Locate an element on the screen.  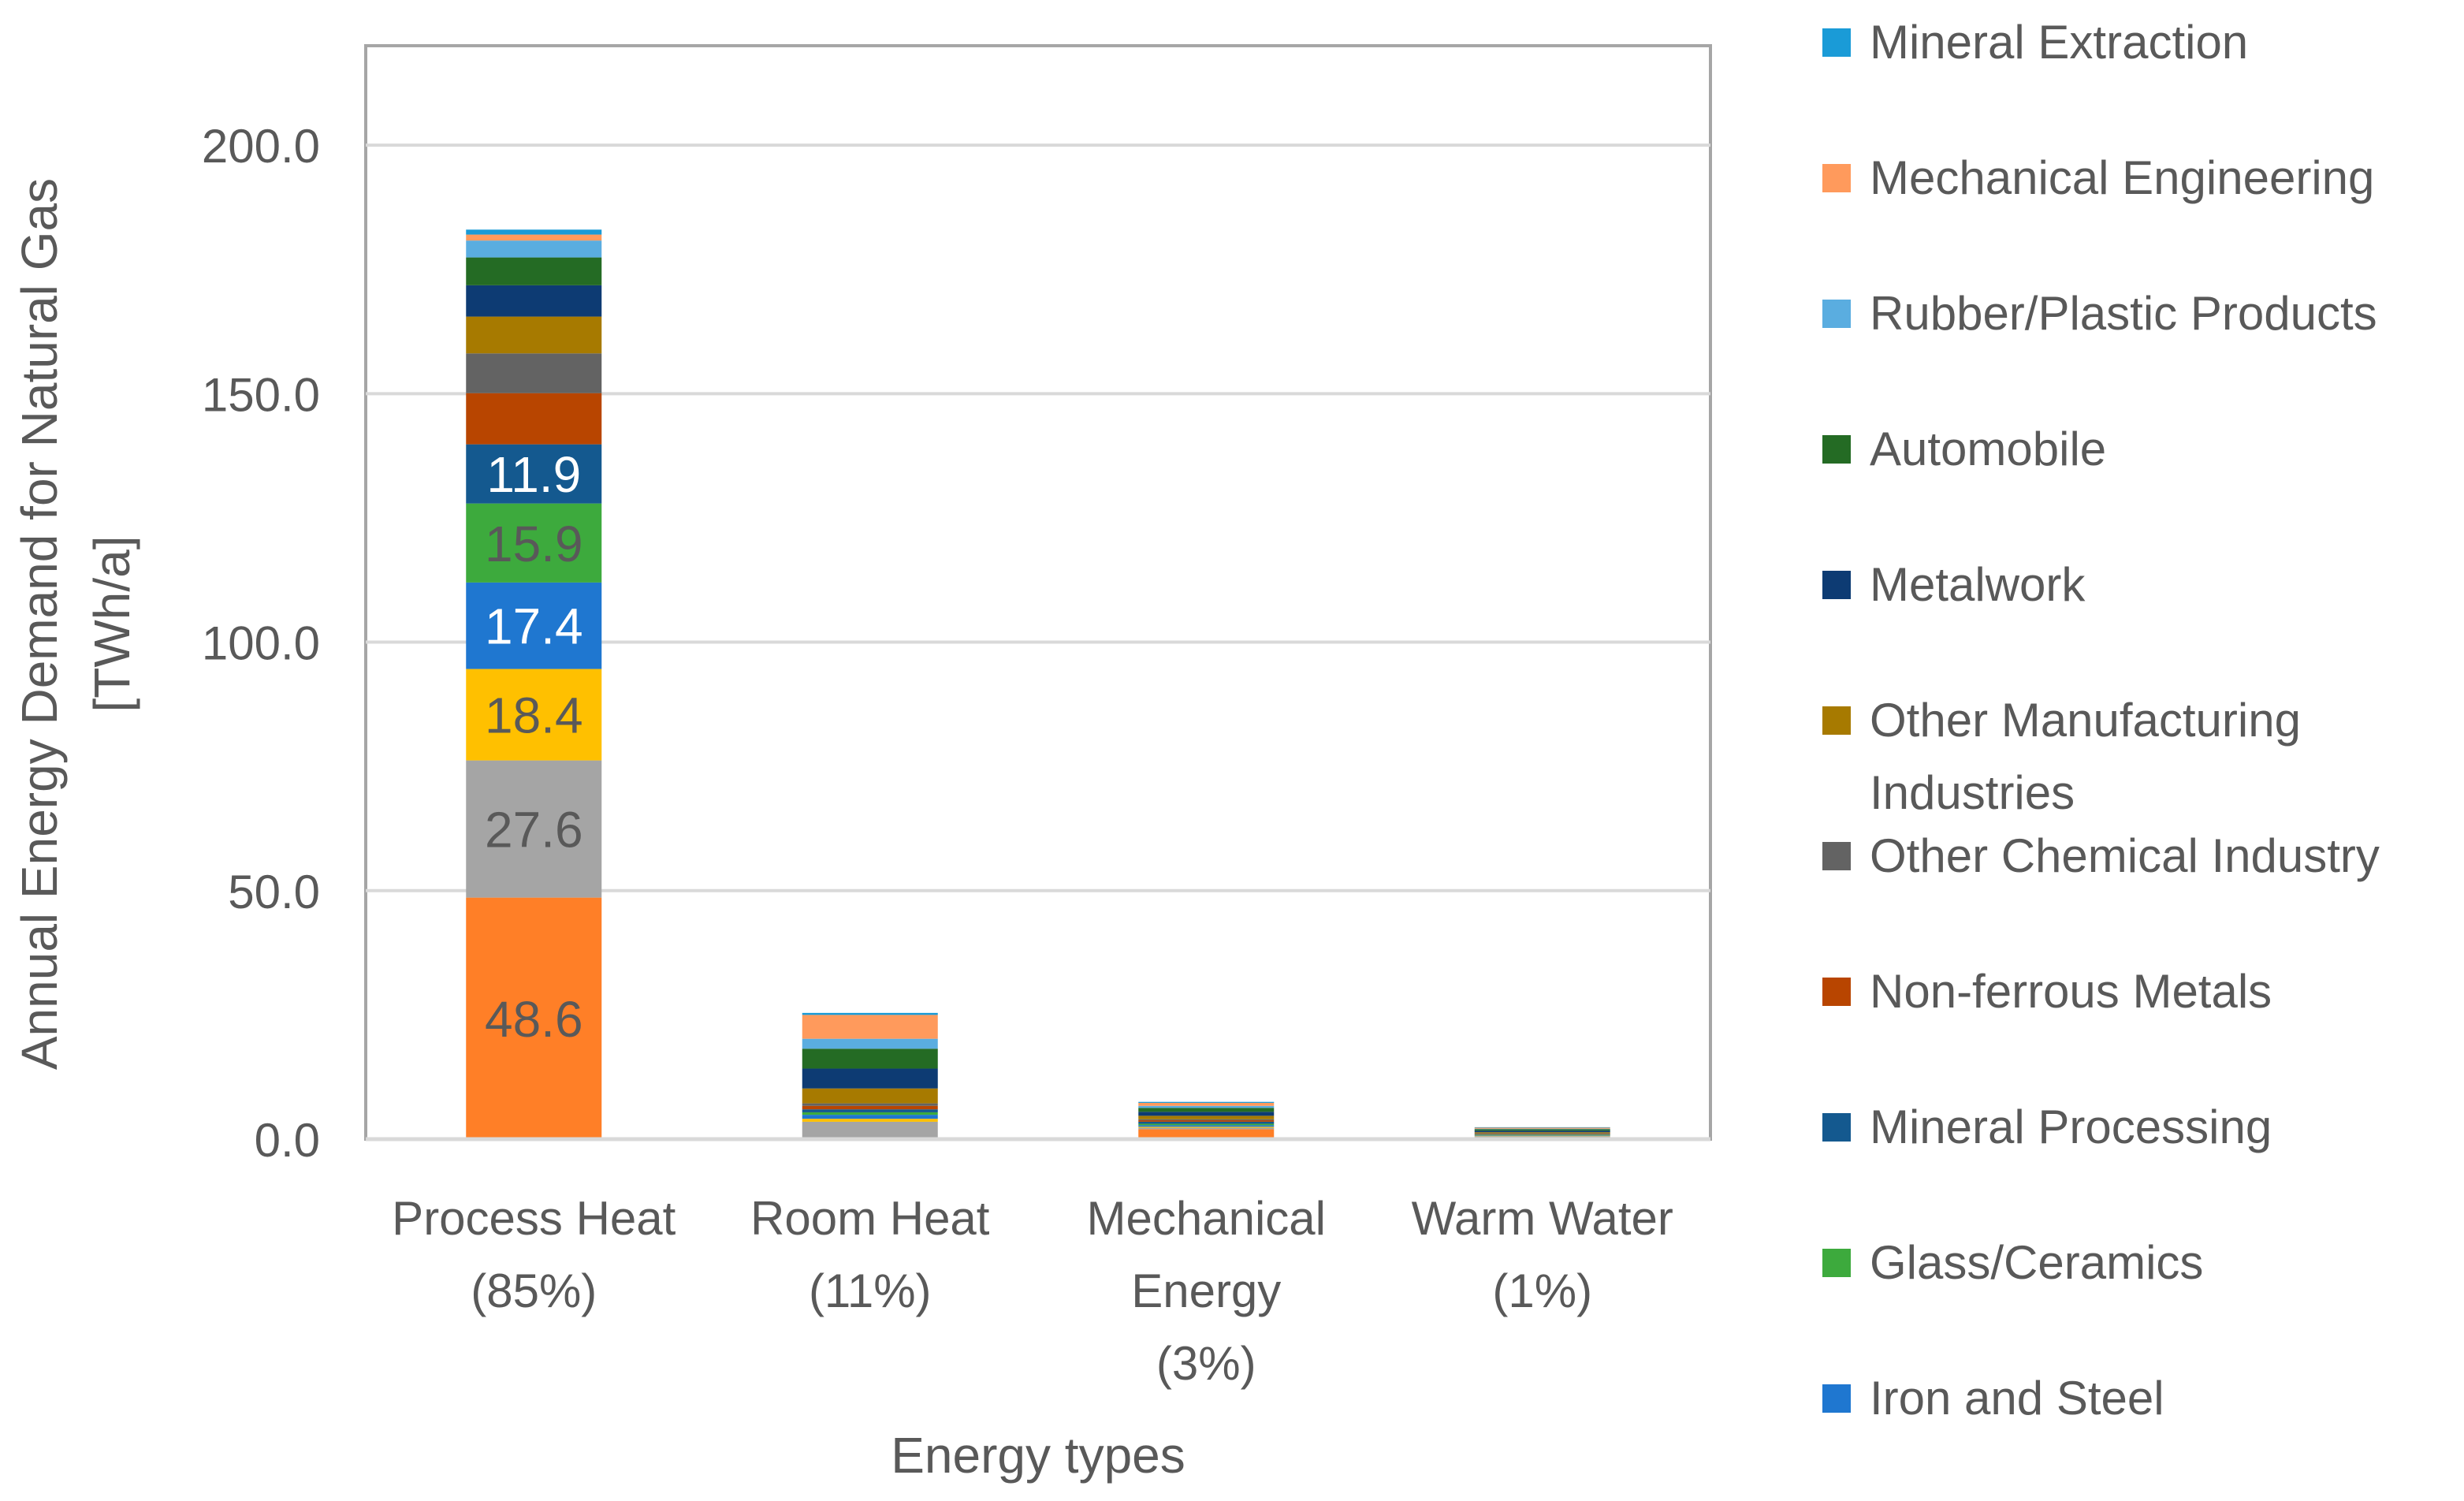
data-label: 27.6 is located at coordinates (534, 830).